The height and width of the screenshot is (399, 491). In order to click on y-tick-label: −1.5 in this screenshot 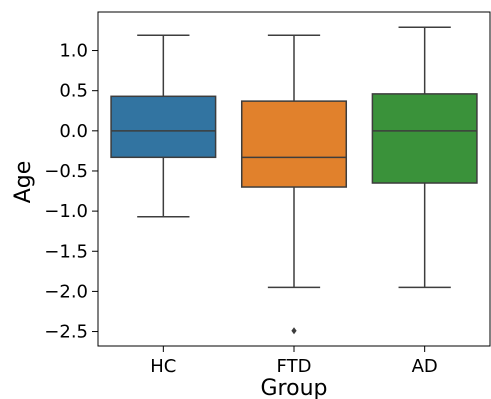, I will do `click(66, 251)`.